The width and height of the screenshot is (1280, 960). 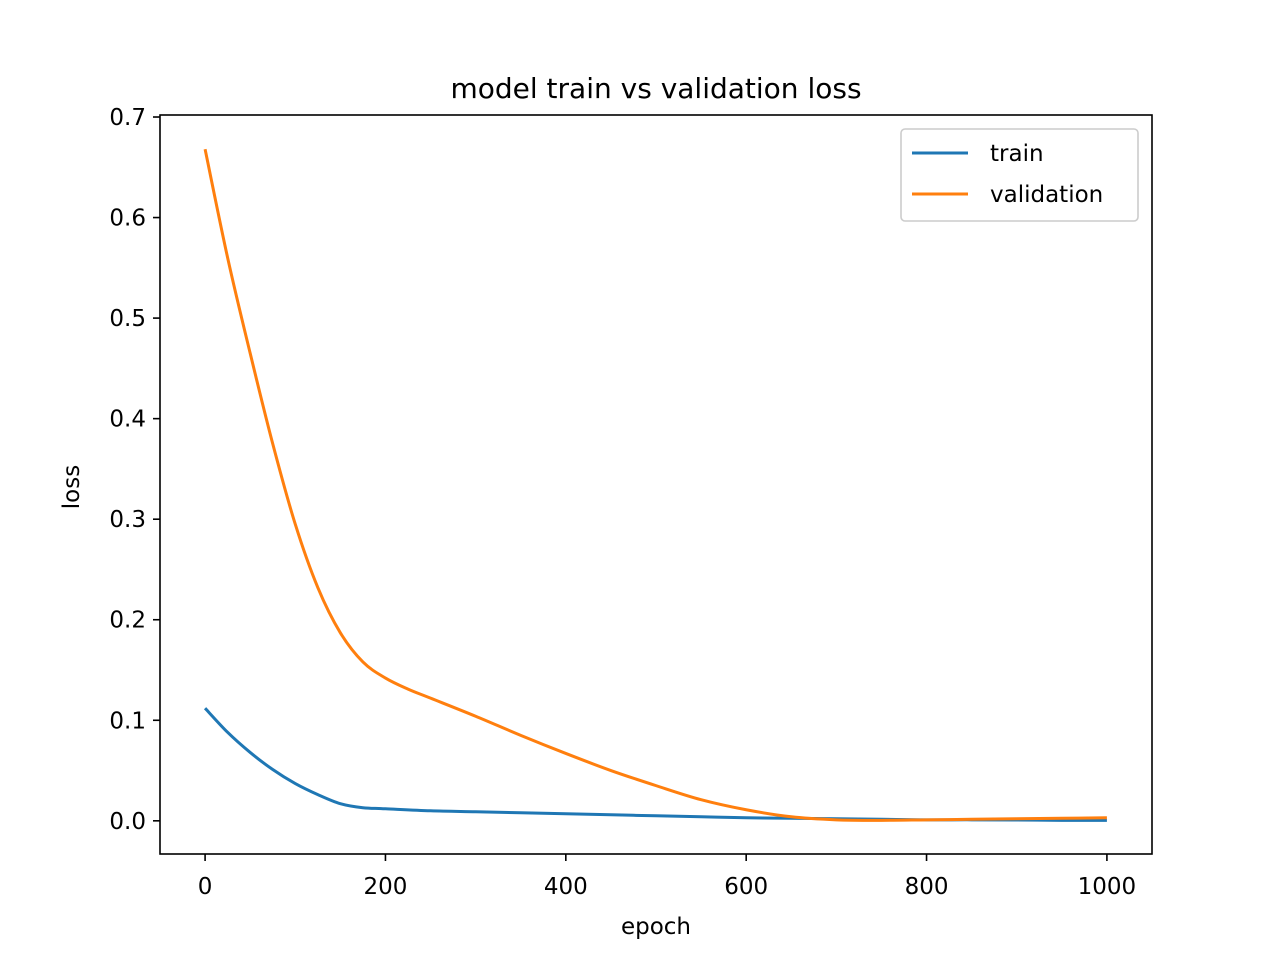 I want to click on y-tick-label: 0.1, so click(x=127, y=721).